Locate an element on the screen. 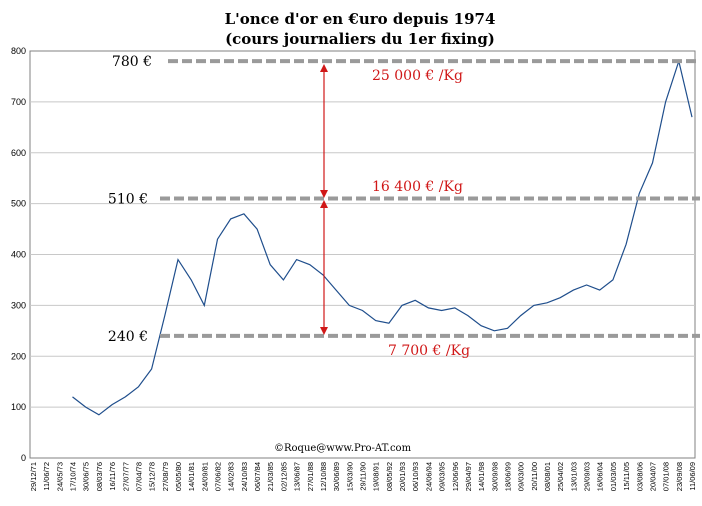 The height and width of the screenshot is (506, 702). x-tick-label: 25/04/02 is located at coordinates (560, 476).